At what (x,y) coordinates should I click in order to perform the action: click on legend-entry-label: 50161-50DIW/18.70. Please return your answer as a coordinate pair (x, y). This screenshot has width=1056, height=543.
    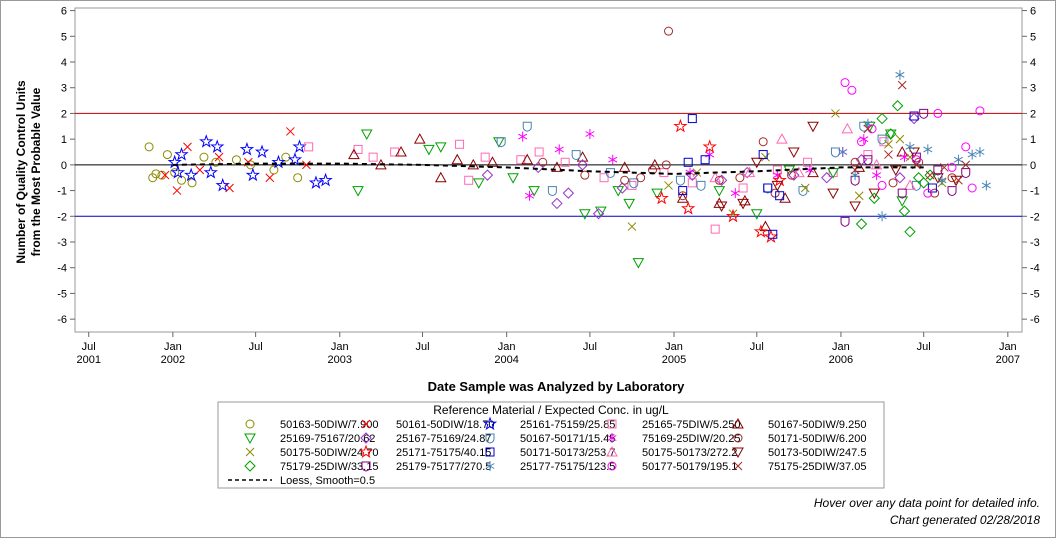
    Looking at the image, I should click on (445, 425).